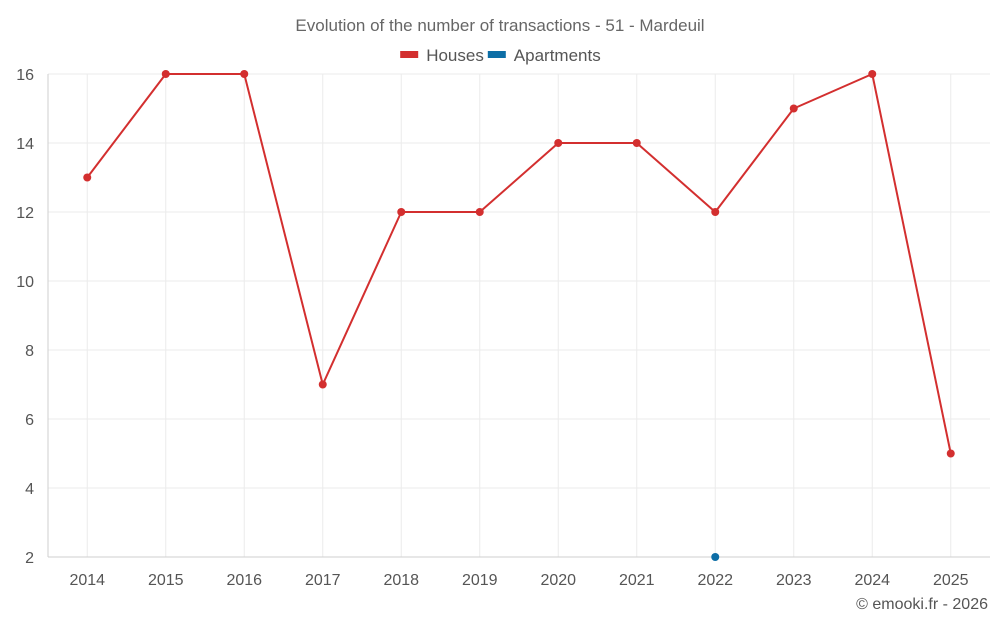 This screenshot has height=630, width=1000. What do you see at coordinates (558, 580) in the screenshot?
I see `x-tick-label: 2020` at bounding box center [558, 580].